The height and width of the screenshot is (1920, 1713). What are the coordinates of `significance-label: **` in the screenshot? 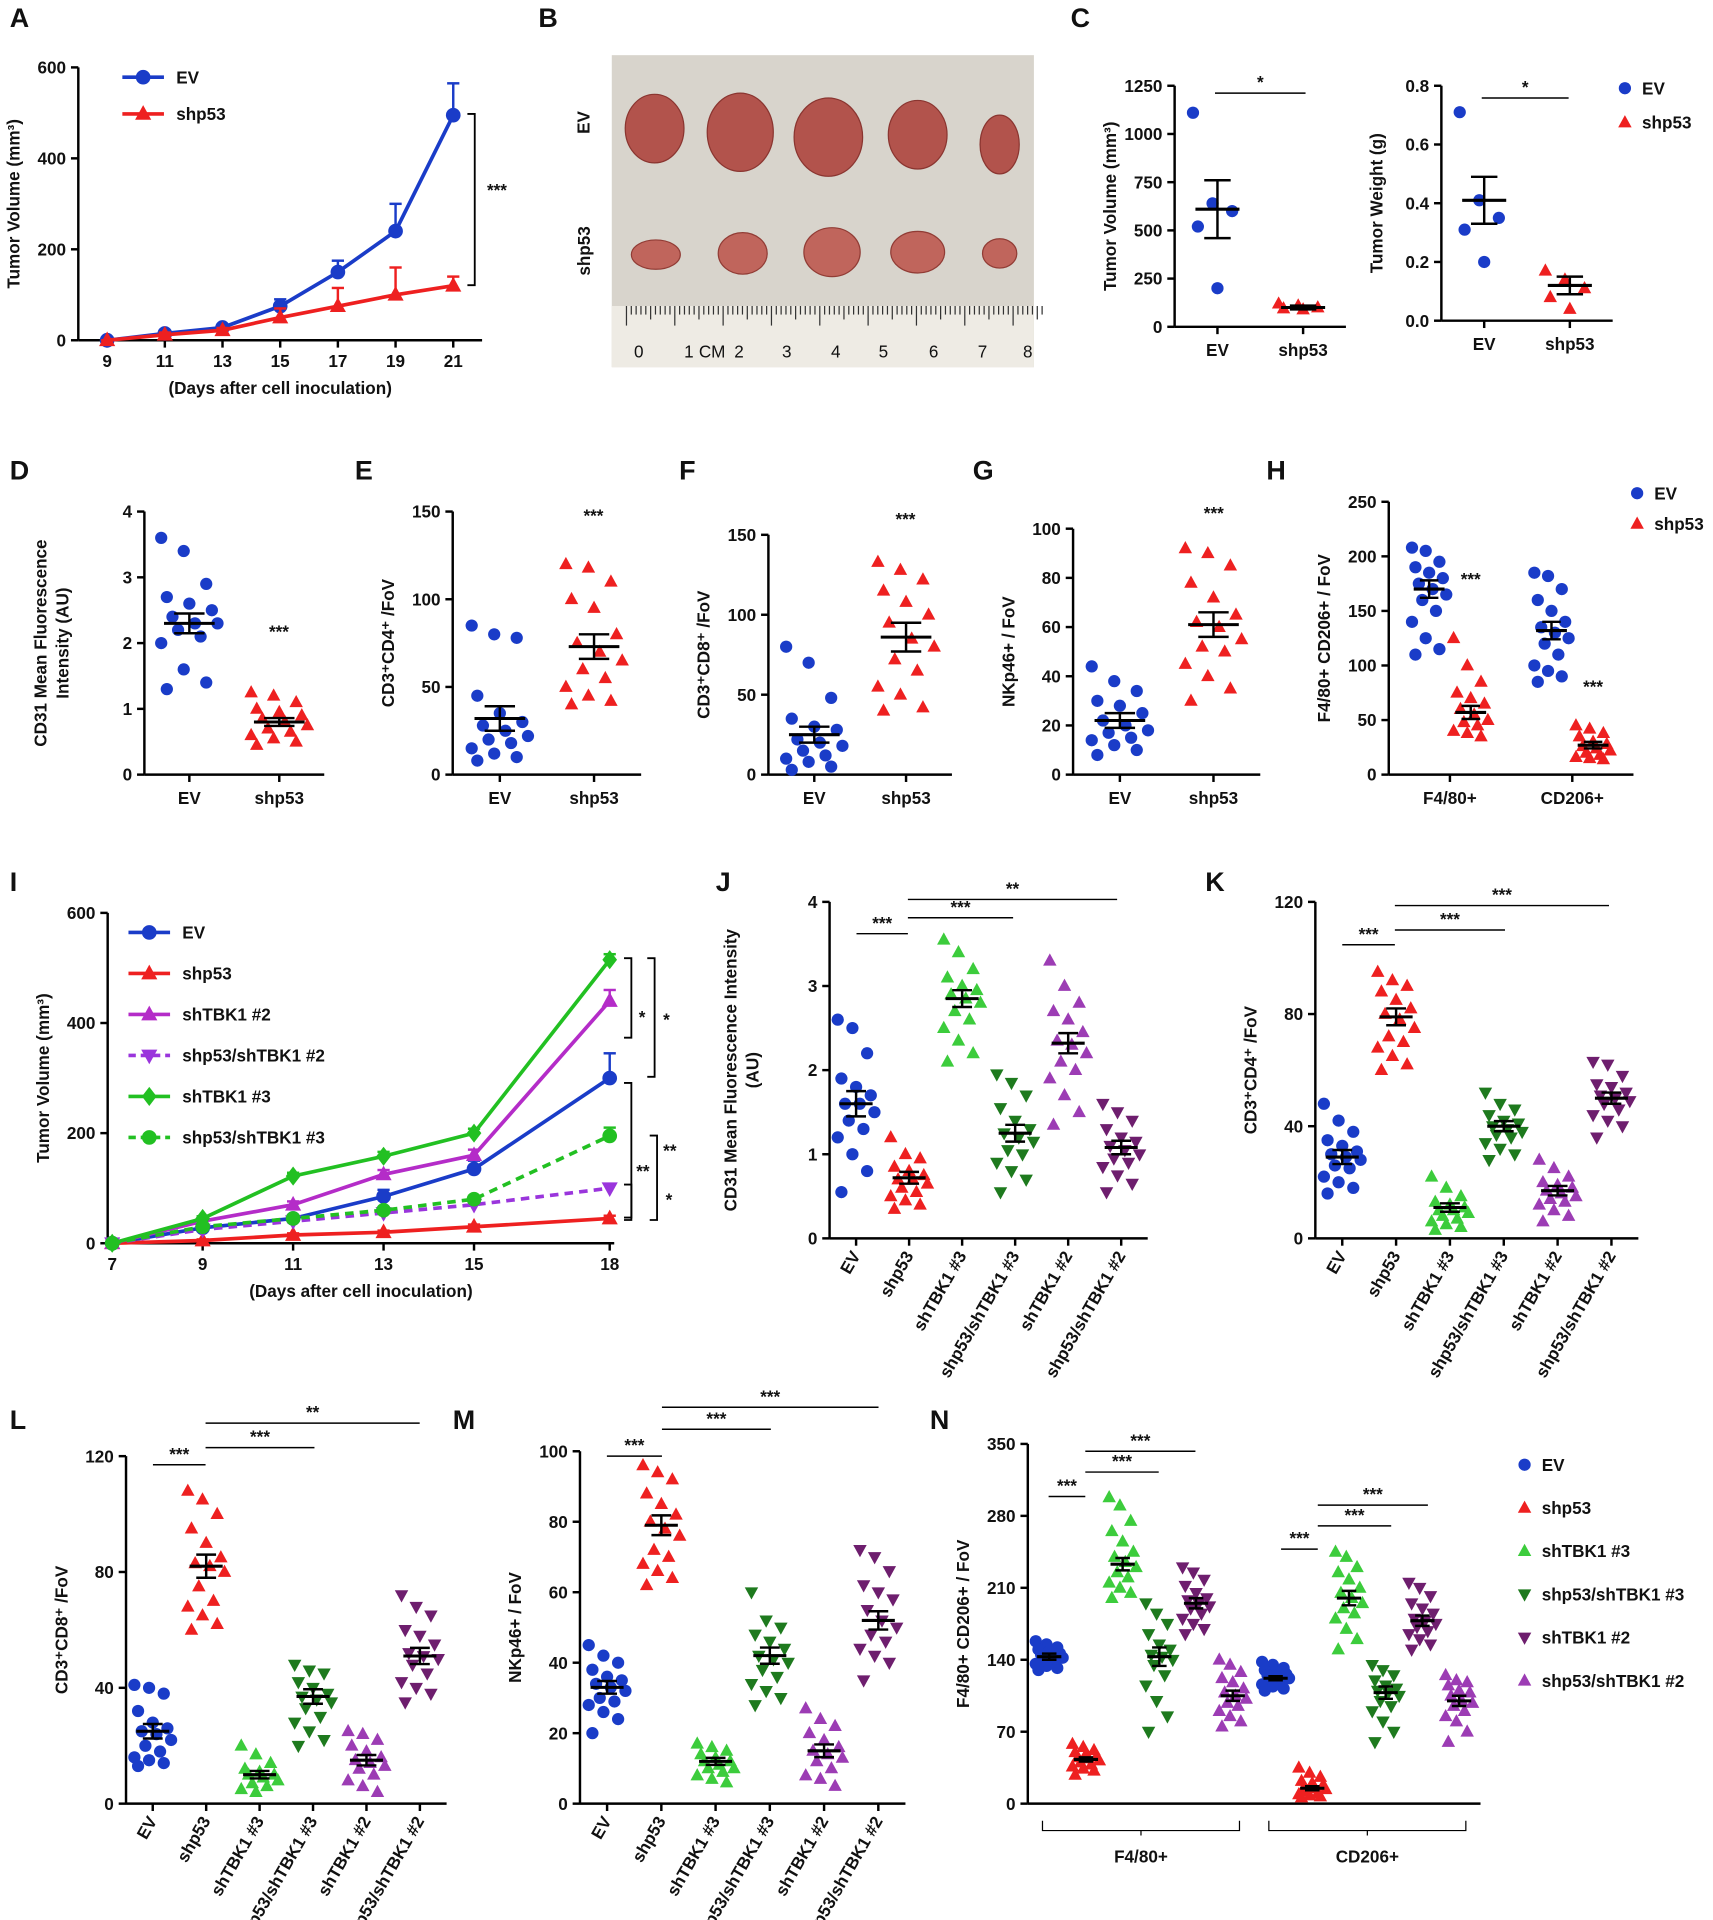 It's located at (643, 1171).